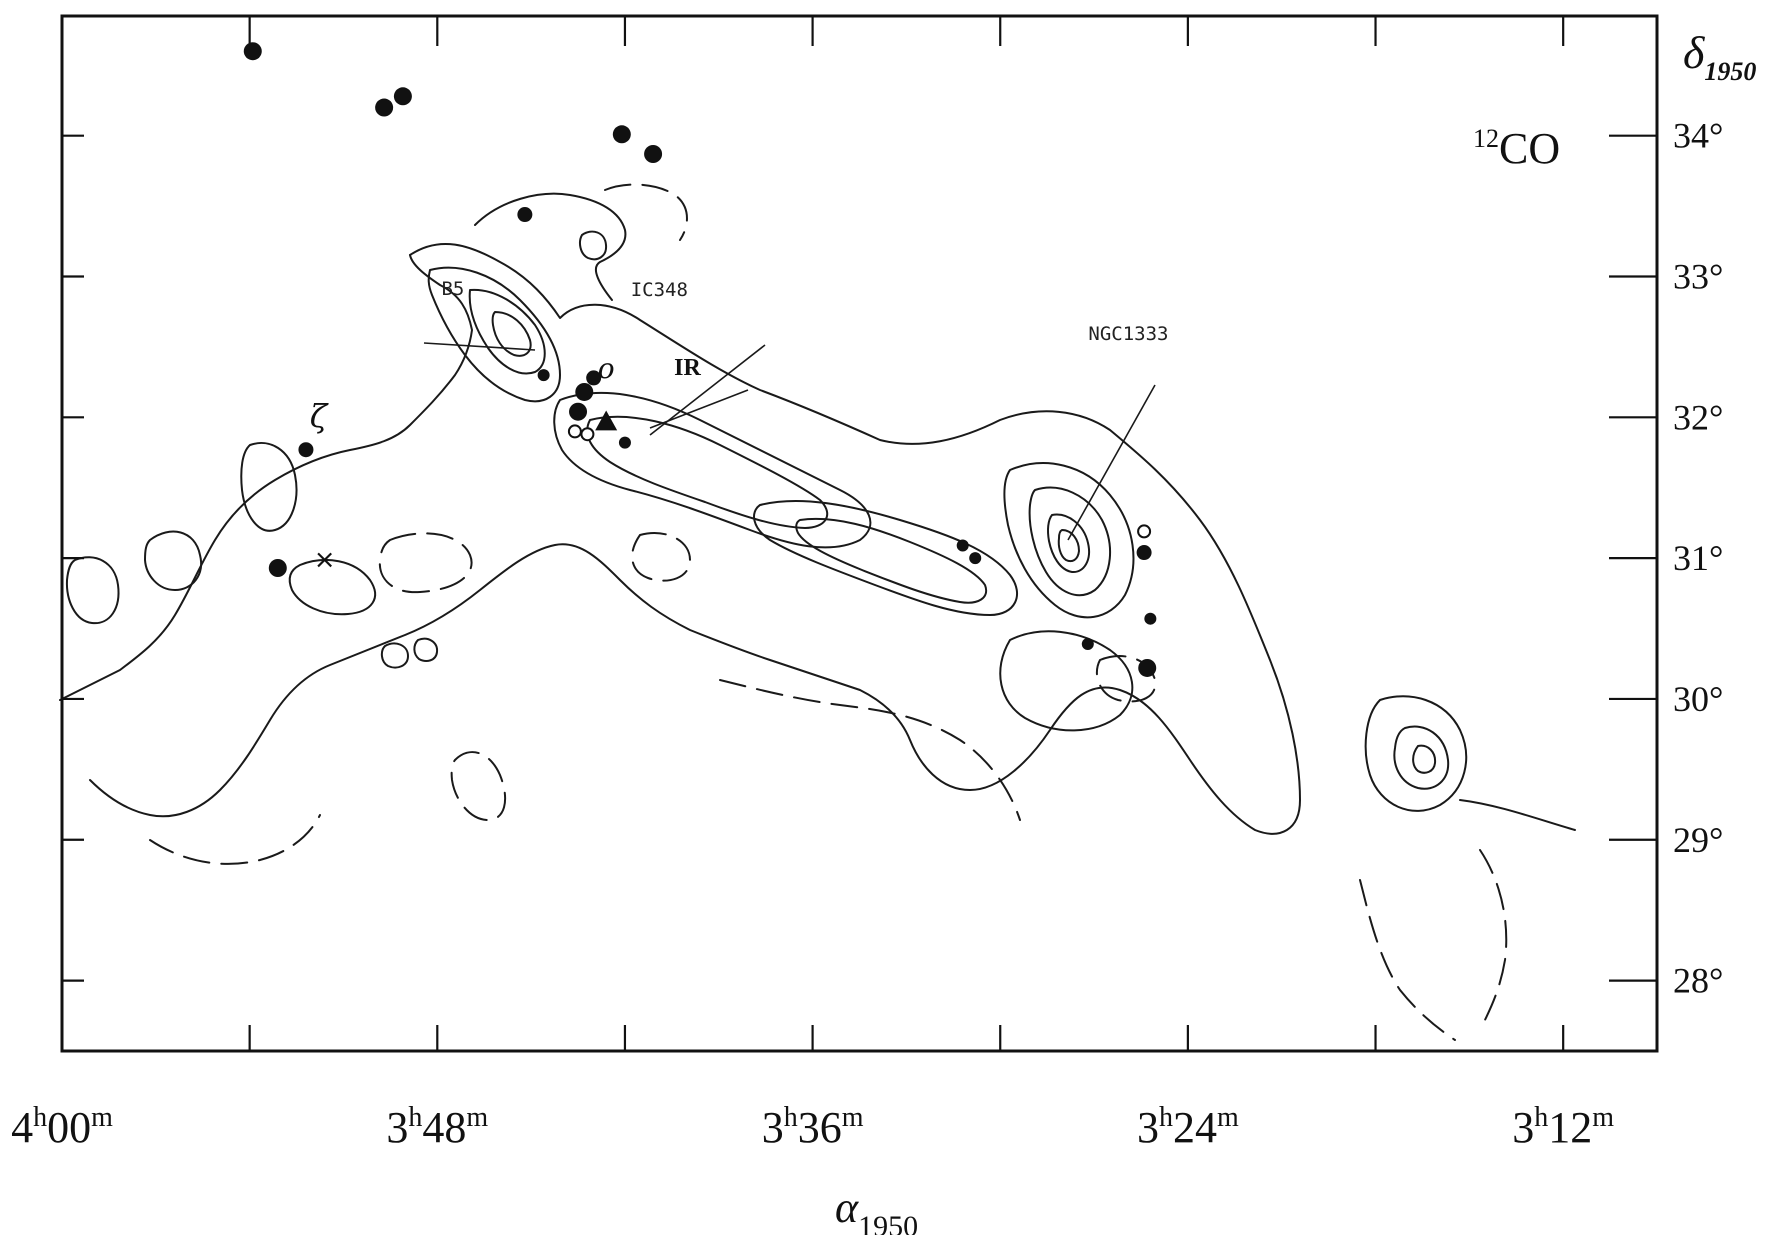  What do you see at coordinates (699, 409) in the screenshot?
I see `leader-ir` at bounding box center [699, 409].